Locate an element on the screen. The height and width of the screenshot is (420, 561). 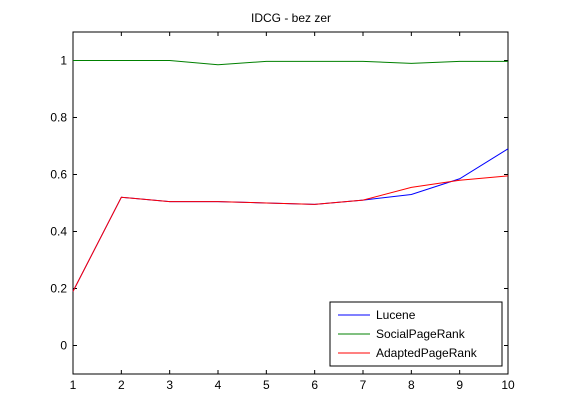
x-tick-label: 9 is located at coordinates (459, 385).